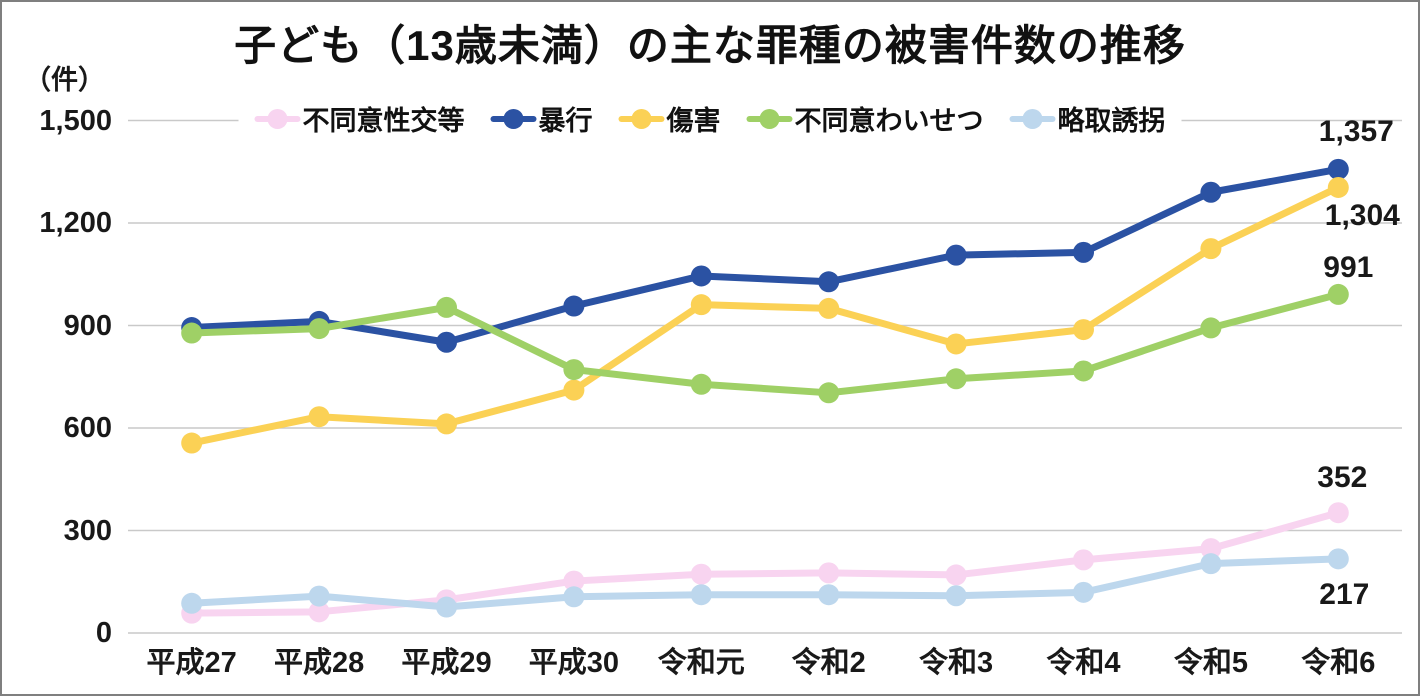  What do you see at coordinates (565, 121) in the screenshot?
I see `legend-item-label: 暴行` at bounding box center [565, 121].